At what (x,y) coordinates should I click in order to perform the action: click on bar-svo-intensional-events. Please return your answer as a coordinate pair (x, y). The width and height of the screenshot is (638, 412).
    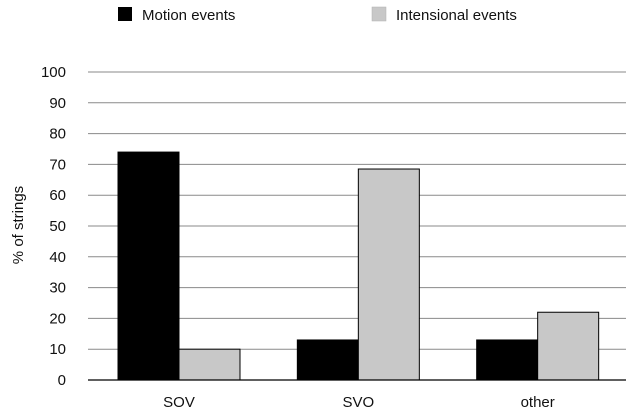
    Looking at the image, I should click on (388, 274).